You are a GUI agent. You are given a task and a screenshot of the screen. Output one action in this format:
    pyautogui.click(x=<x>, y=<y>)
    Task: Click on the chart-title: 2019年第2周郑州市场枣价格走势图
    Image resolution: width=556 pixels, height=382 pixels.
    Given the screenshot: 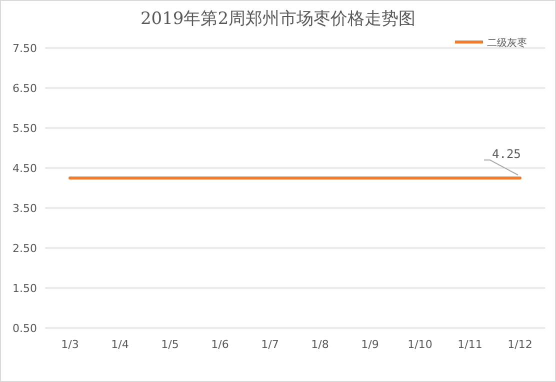 What is the action you would take?
    pyautogui.click(x=278, y=19)
    